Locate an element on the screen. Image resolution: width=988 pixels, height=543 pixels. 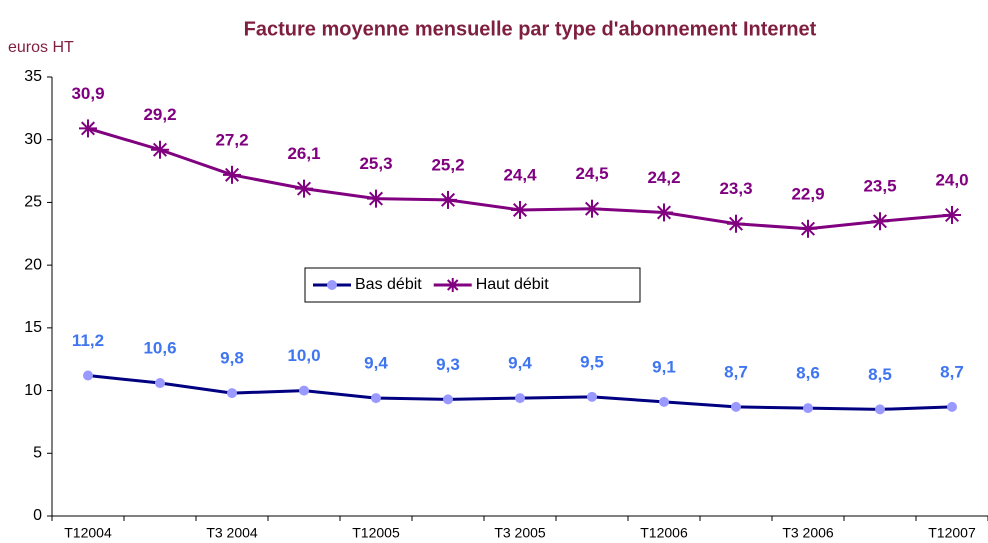
y-tick-label: 35 is located at coordinates (33, 76).